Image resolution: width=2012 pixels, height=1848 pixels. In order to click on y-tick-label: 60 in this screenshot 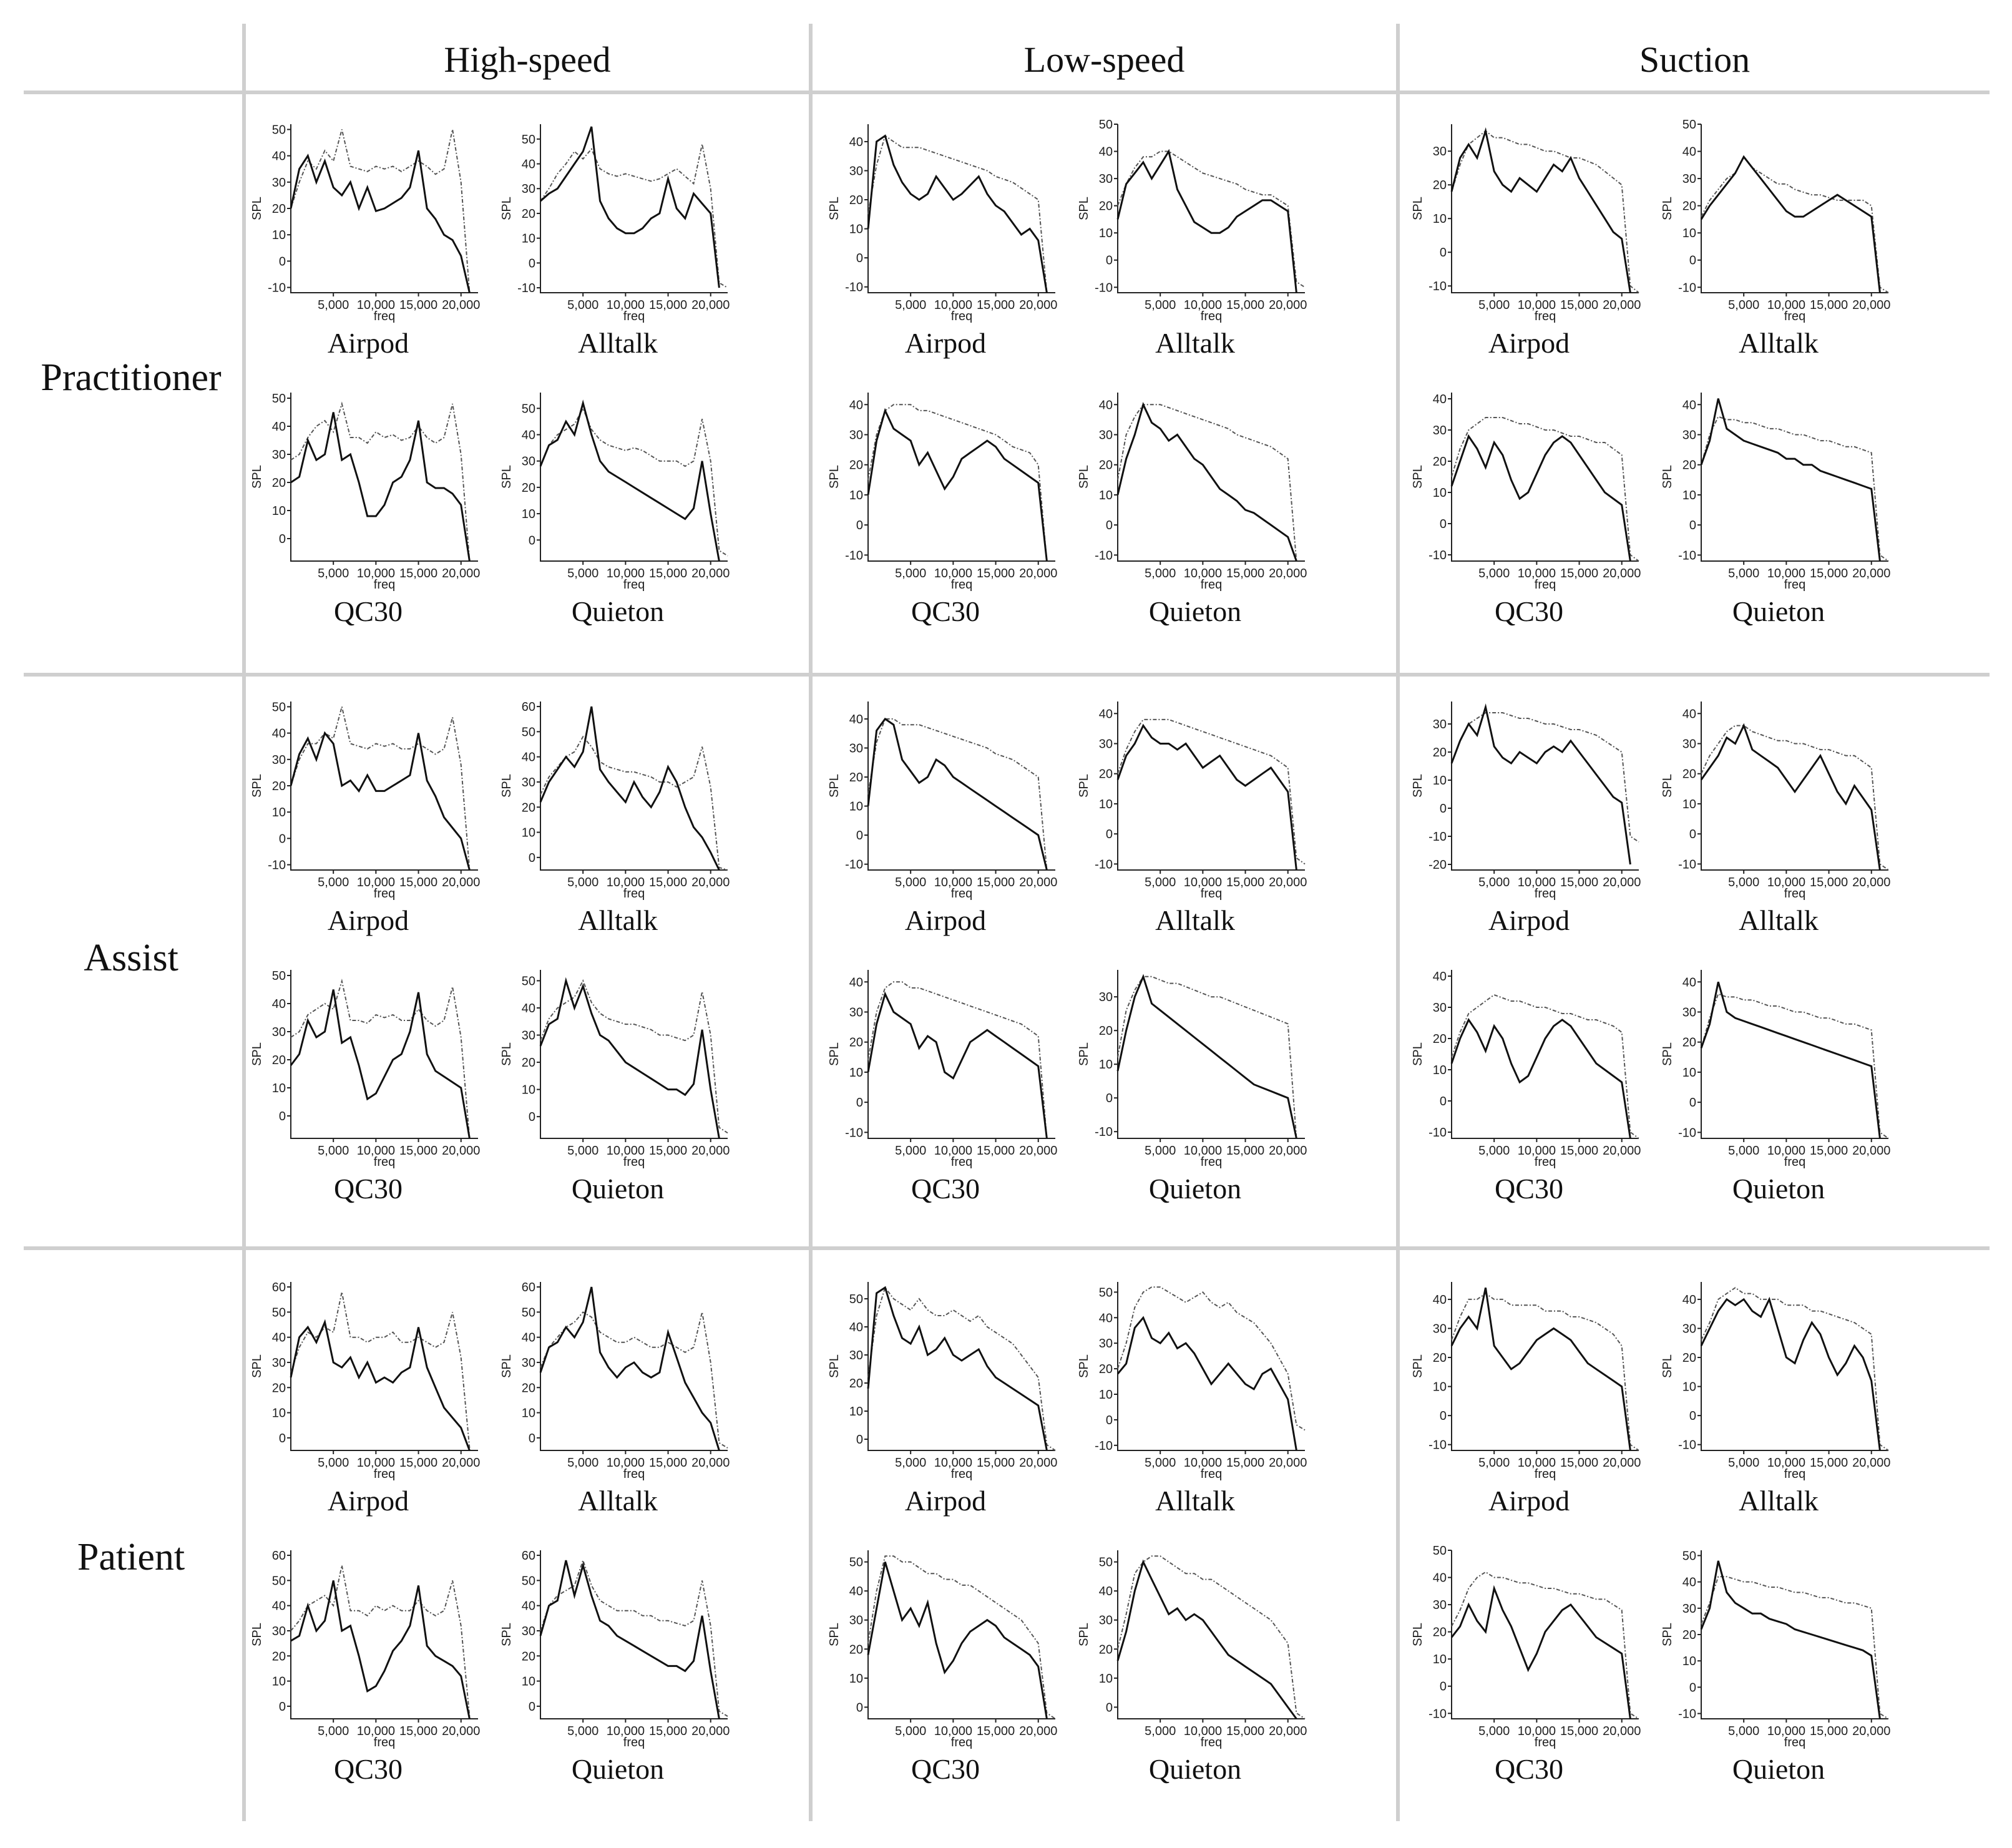, I will do `click(279, 1556)`.